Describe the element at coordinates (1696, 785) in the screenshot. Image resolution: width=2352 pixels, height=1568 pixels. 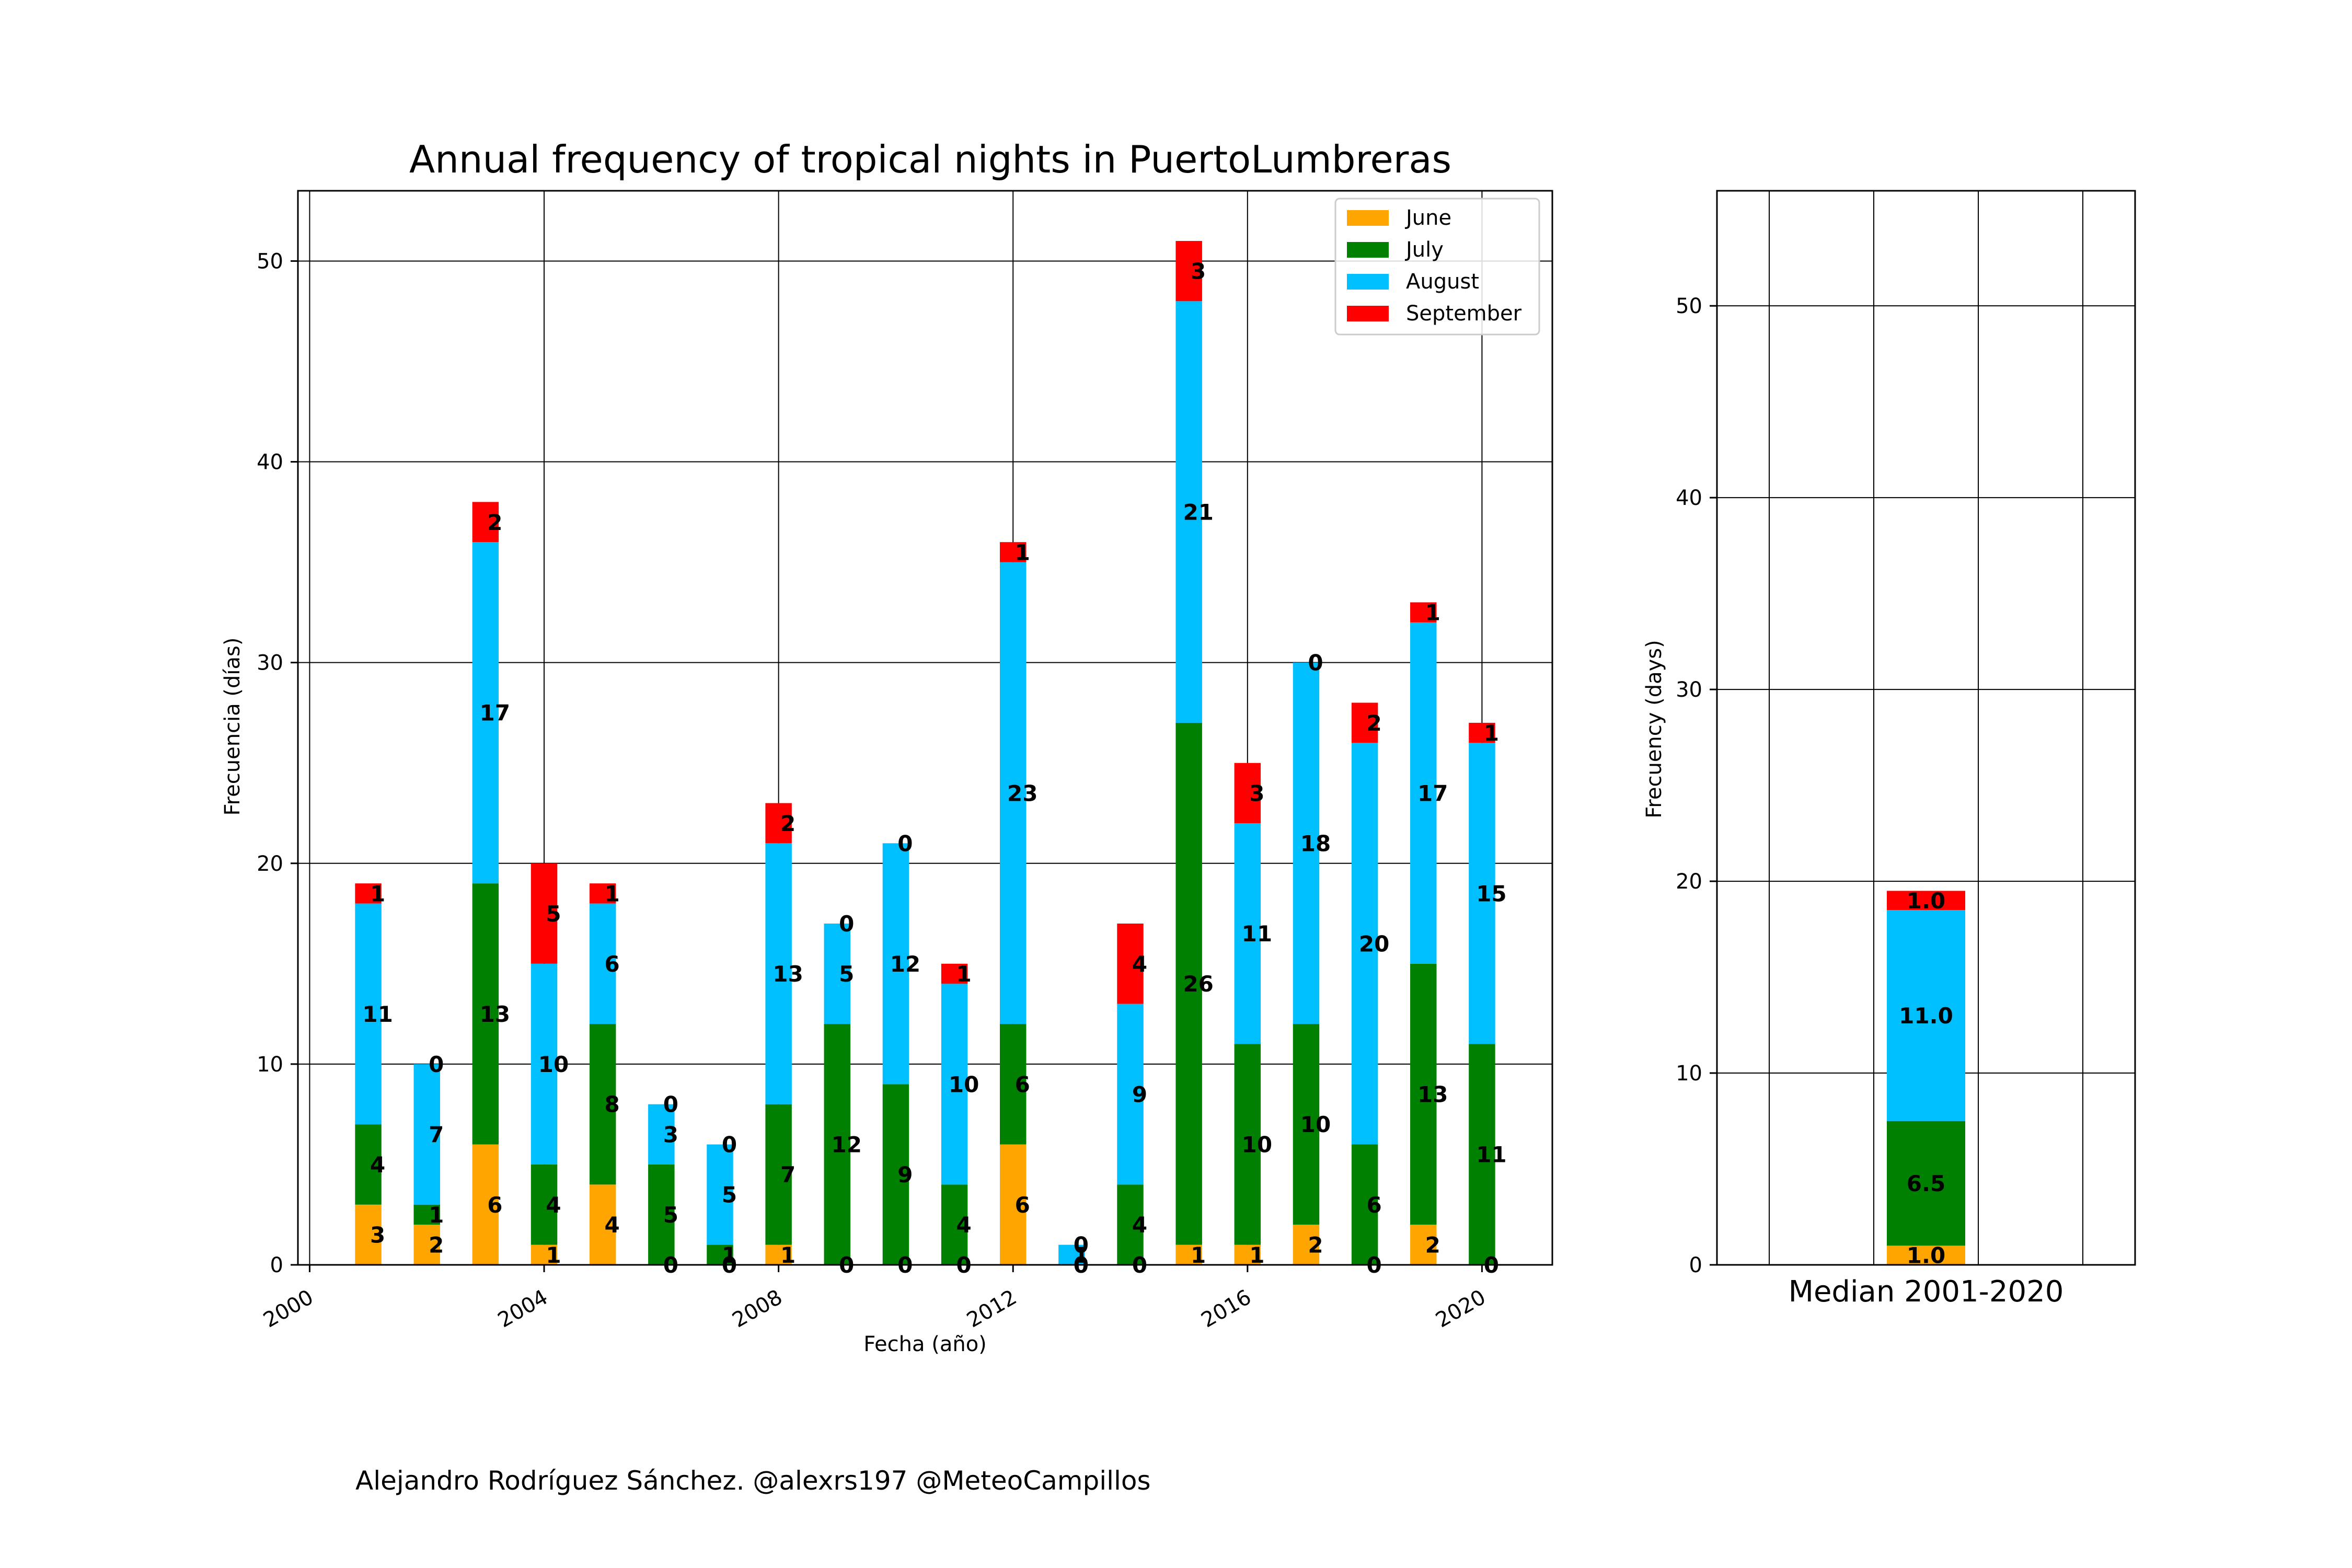
I see `median-y-ticks: 0 10 20 30 40 50` at that location.